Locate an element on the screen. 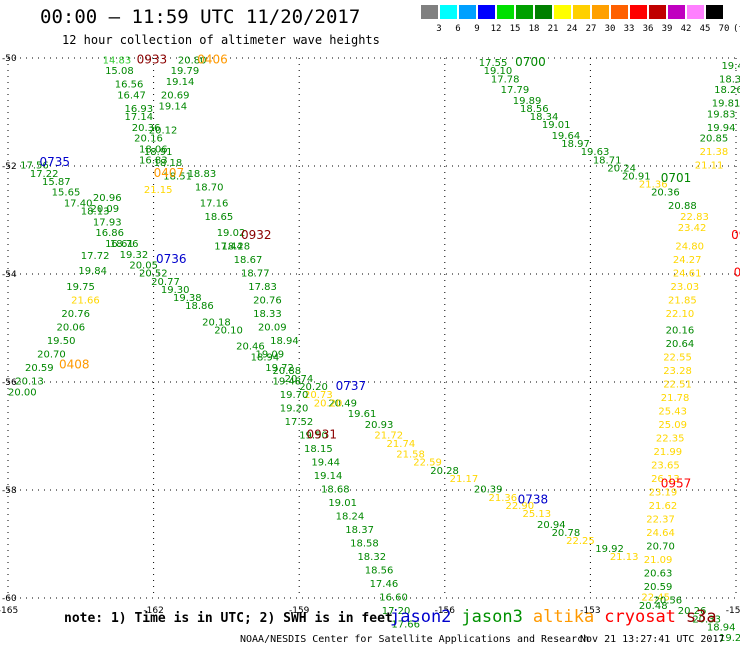 The image size is (740, 650). swh-value: 17.55 is located at coordinates (493, 63).